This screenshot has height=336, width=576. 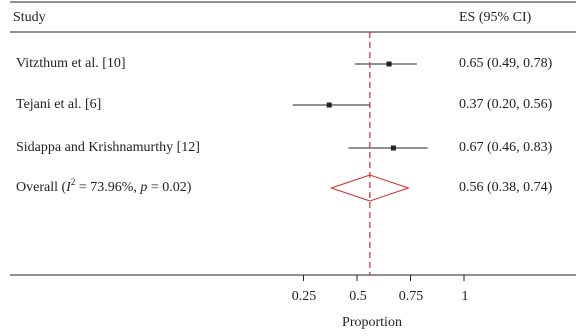 I want to click on x-axis-label: Proportion, so click(x=372, y=322).